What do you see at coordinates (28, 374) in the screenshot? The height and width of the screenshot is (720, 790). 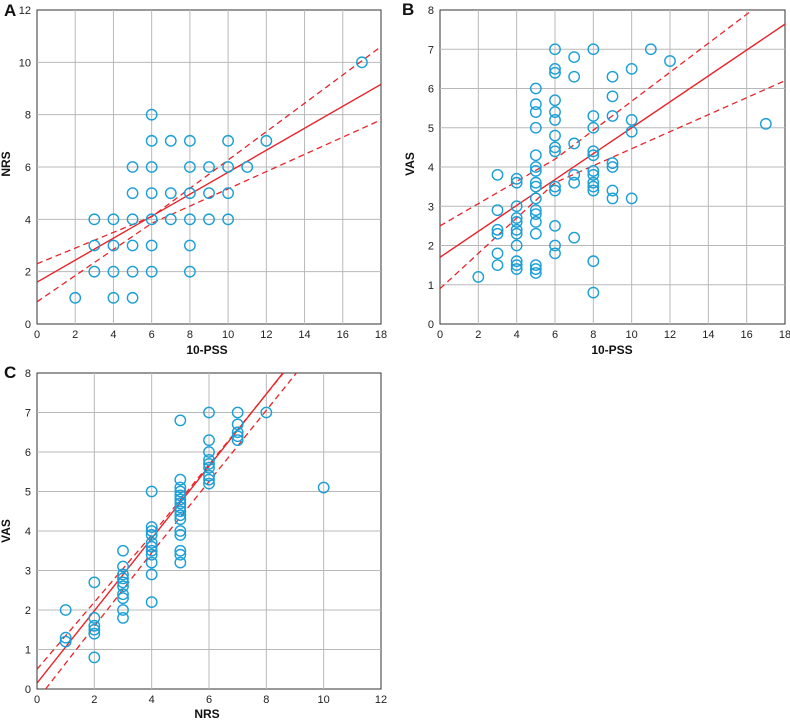 I see `y-tick-label: 8` at bounding box center [28, 374].